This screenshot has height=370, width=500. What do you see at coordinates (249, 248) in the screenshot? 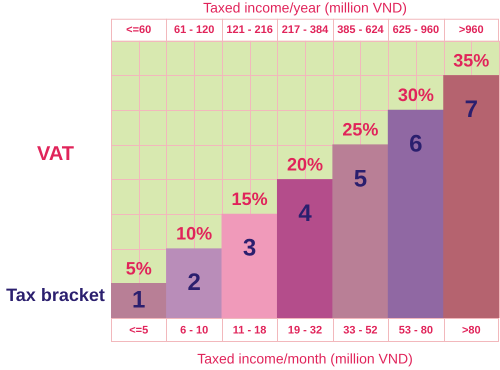
I see `annotation: 3` at bounding box center [249, 248].